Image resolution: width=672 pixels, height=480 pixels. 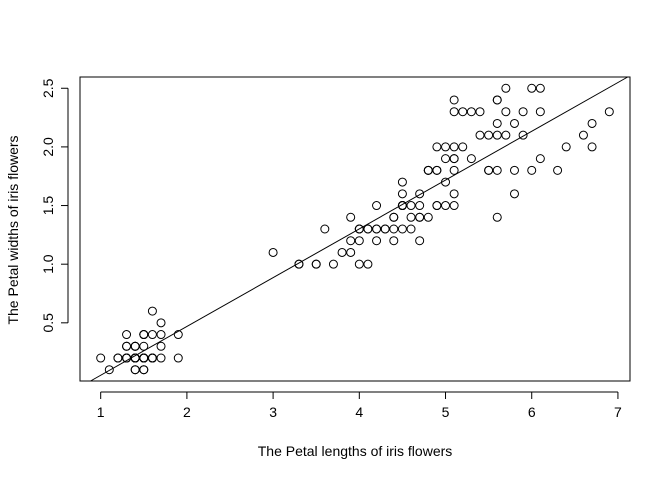 What do you see at coordinates (273, 412) in the screenshot?
I see `x-tick-label: 3` at bounding box center [273, 412].